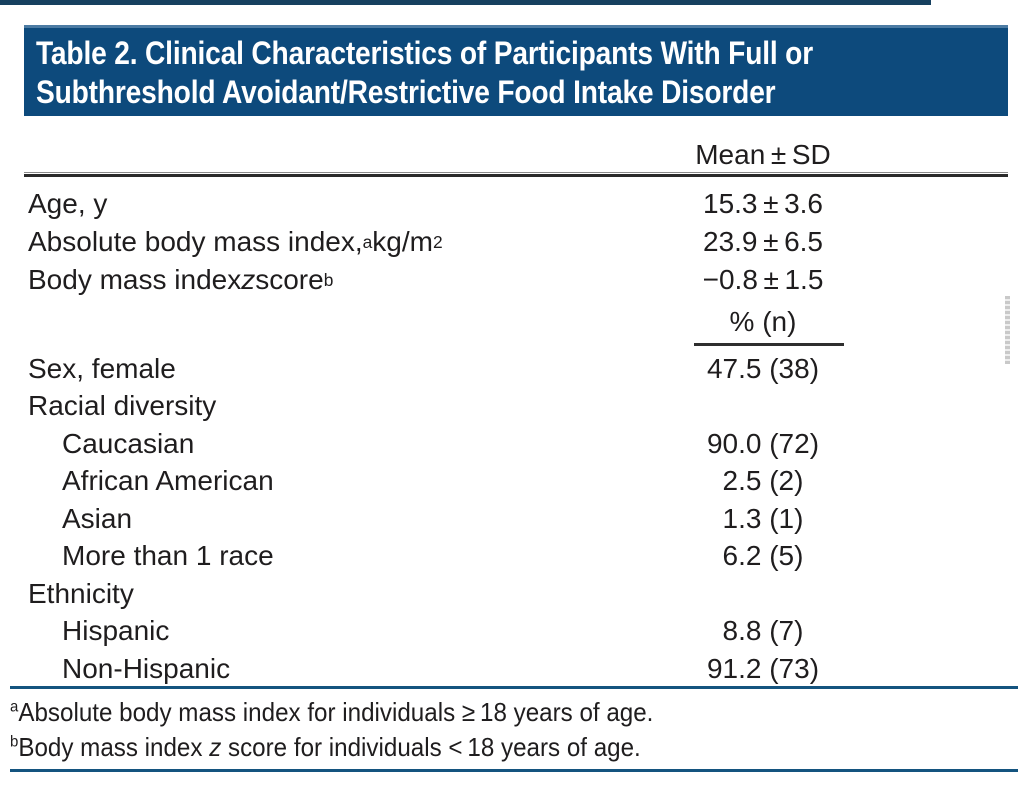 Image resolution: width=1027 pixels, height=796 pixels. Describe the element at coordinates (516, 174) in the screenshot. I see `header-rule` at that location.